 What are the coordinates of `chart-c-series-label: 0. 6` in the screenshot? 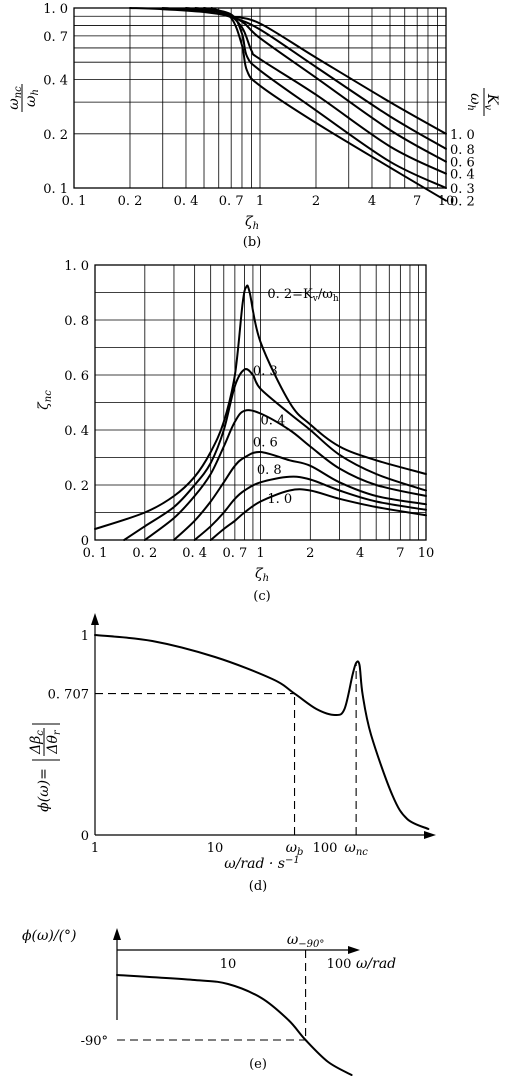 It's located at (265, 443).